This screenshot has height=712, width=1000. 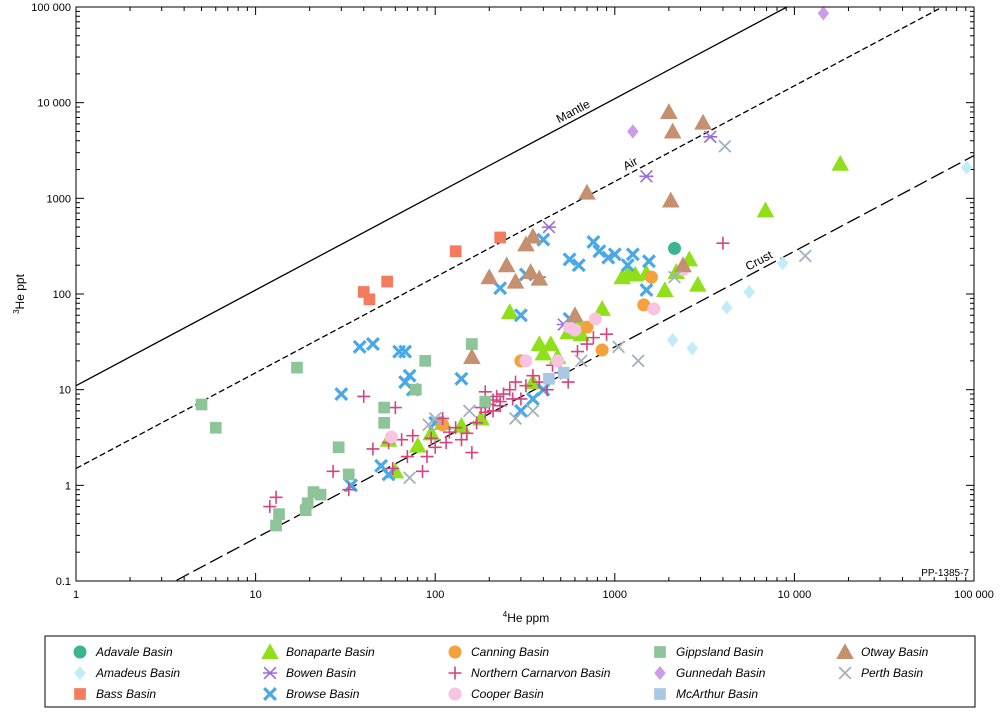 I want to click on legend-box, so click(x=510, y=671).